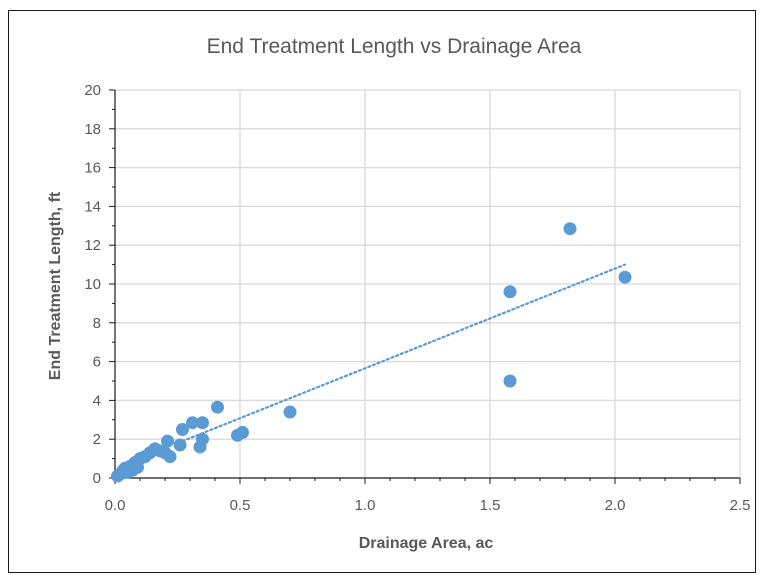  Describe the element at coordinates (92, 168) in the screenshot. I see `y-tick-label: 16` at that location.